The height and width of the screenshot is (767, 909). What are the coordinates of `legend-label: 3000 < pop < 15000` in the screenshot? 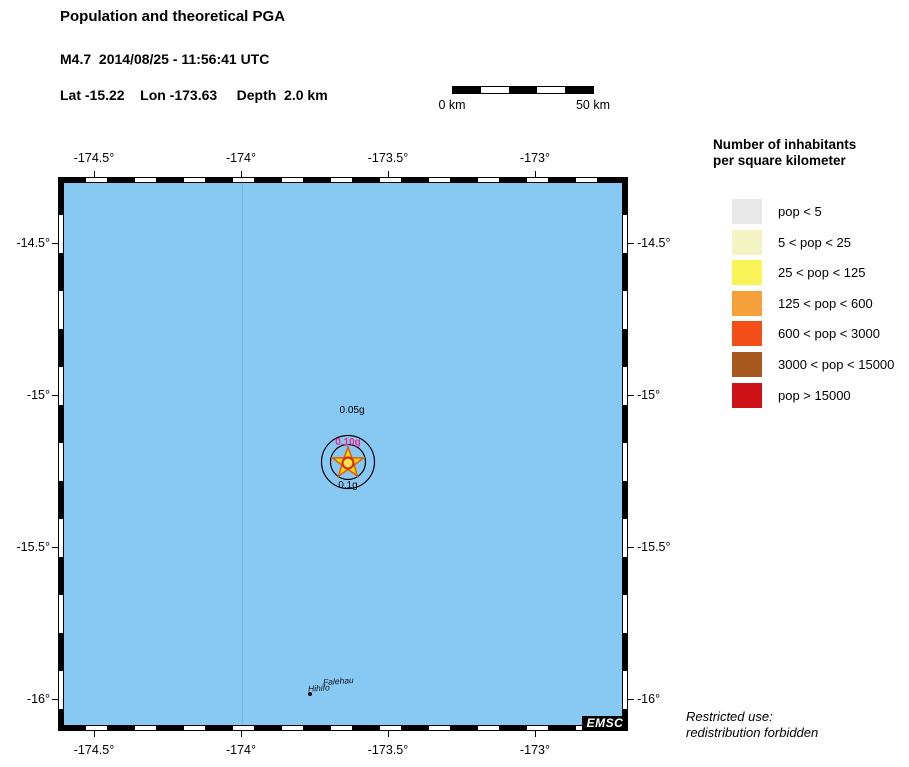 It's located at (836, 364).